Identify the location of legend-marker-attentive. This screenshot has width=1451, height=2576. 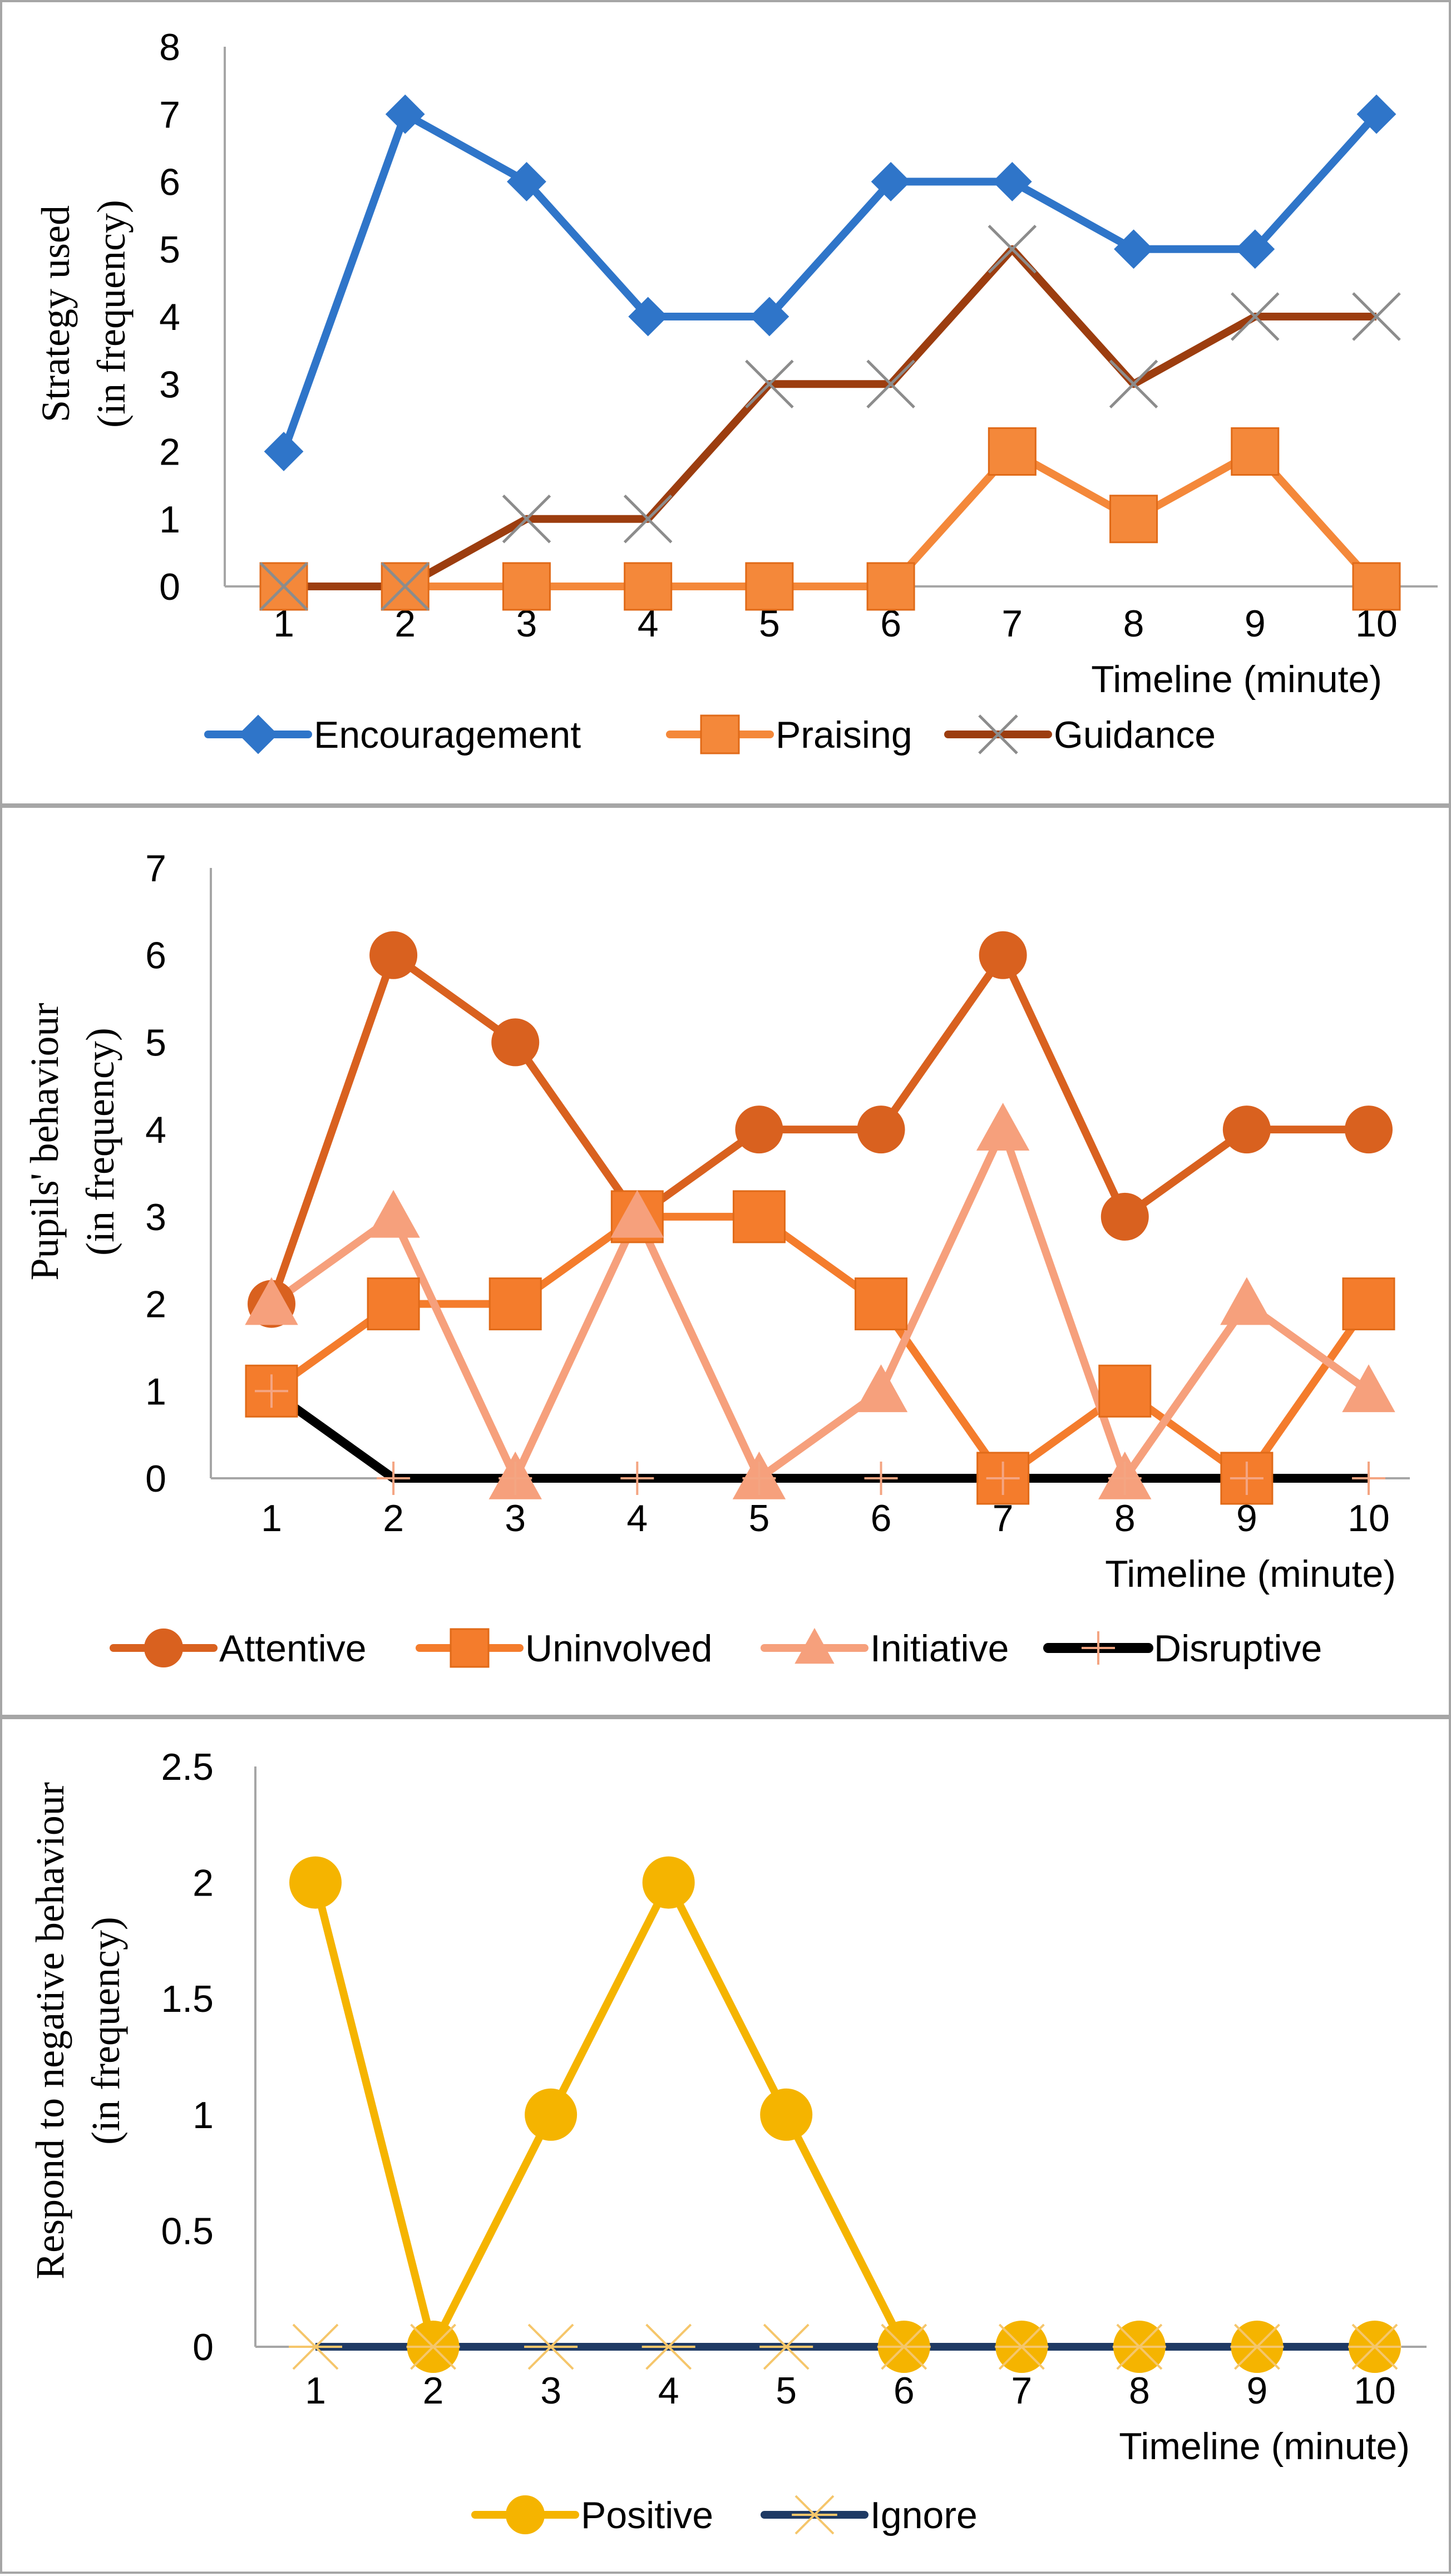
(164, 1647).